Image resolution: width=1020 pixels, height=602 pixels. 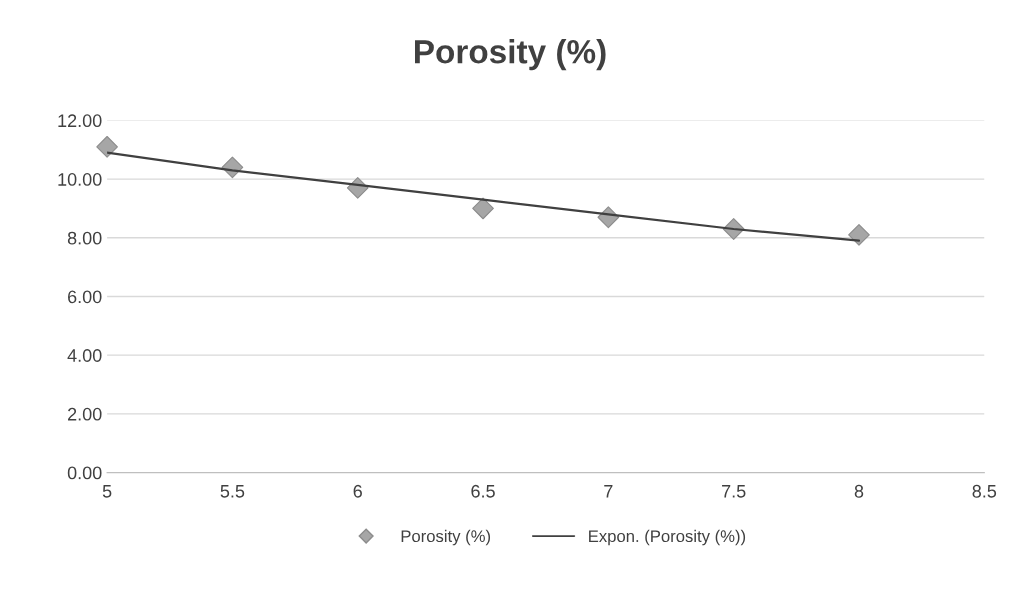 I want to click on y-tick-label: 4.00, so click(x=84, y=355).